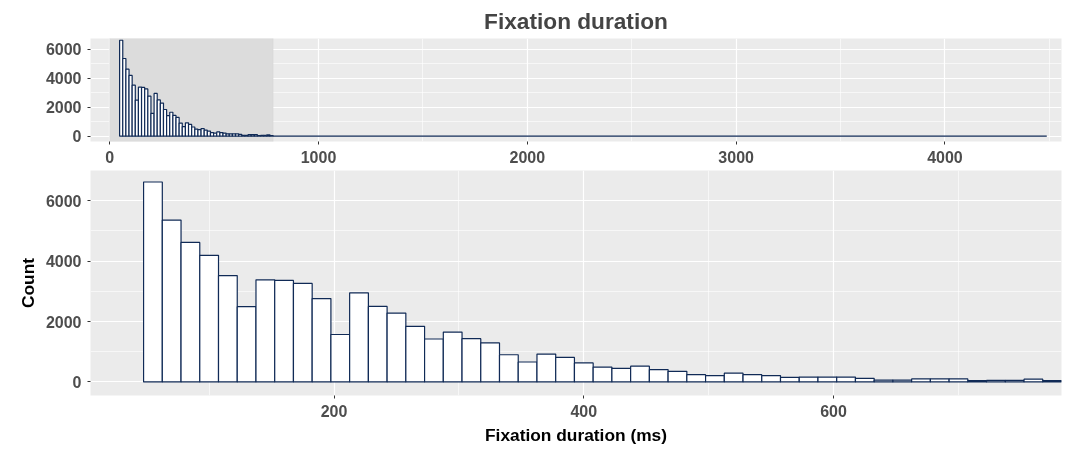 This screenshot has width=1079, height=450. What do you see at coordinates (576, 20) in the screenshot?
I see `chart-title: Fixation duration` at bounding box center [576, 20].